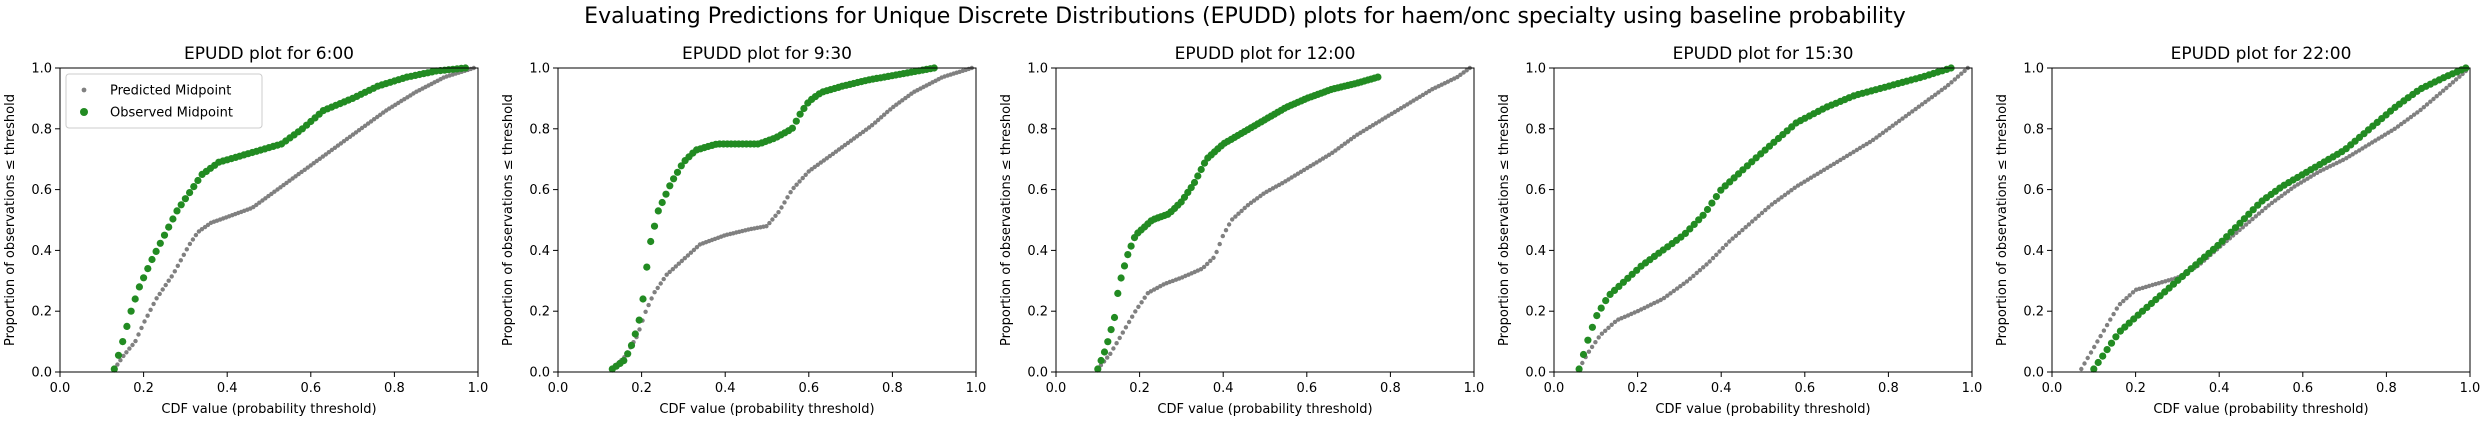  What do you see at coordinates (478, 388) in the screenshot?
I see `x-tick-label: 1.0` at bounding box center [478, 388].